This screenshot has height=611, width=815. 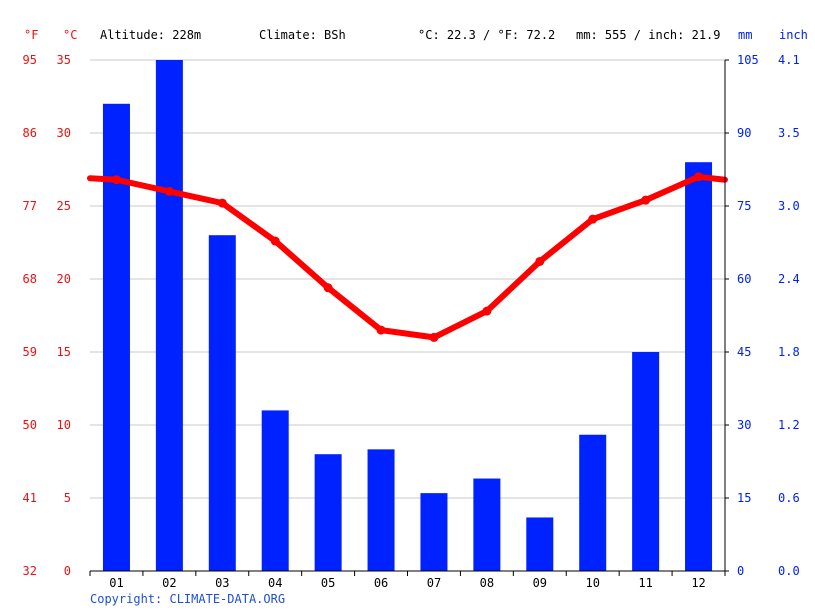 What do you see at coordinates (30, 133) in the screenshot?
I see `fahrenheit-tick-label: 86` at bounding box center [30, 133].